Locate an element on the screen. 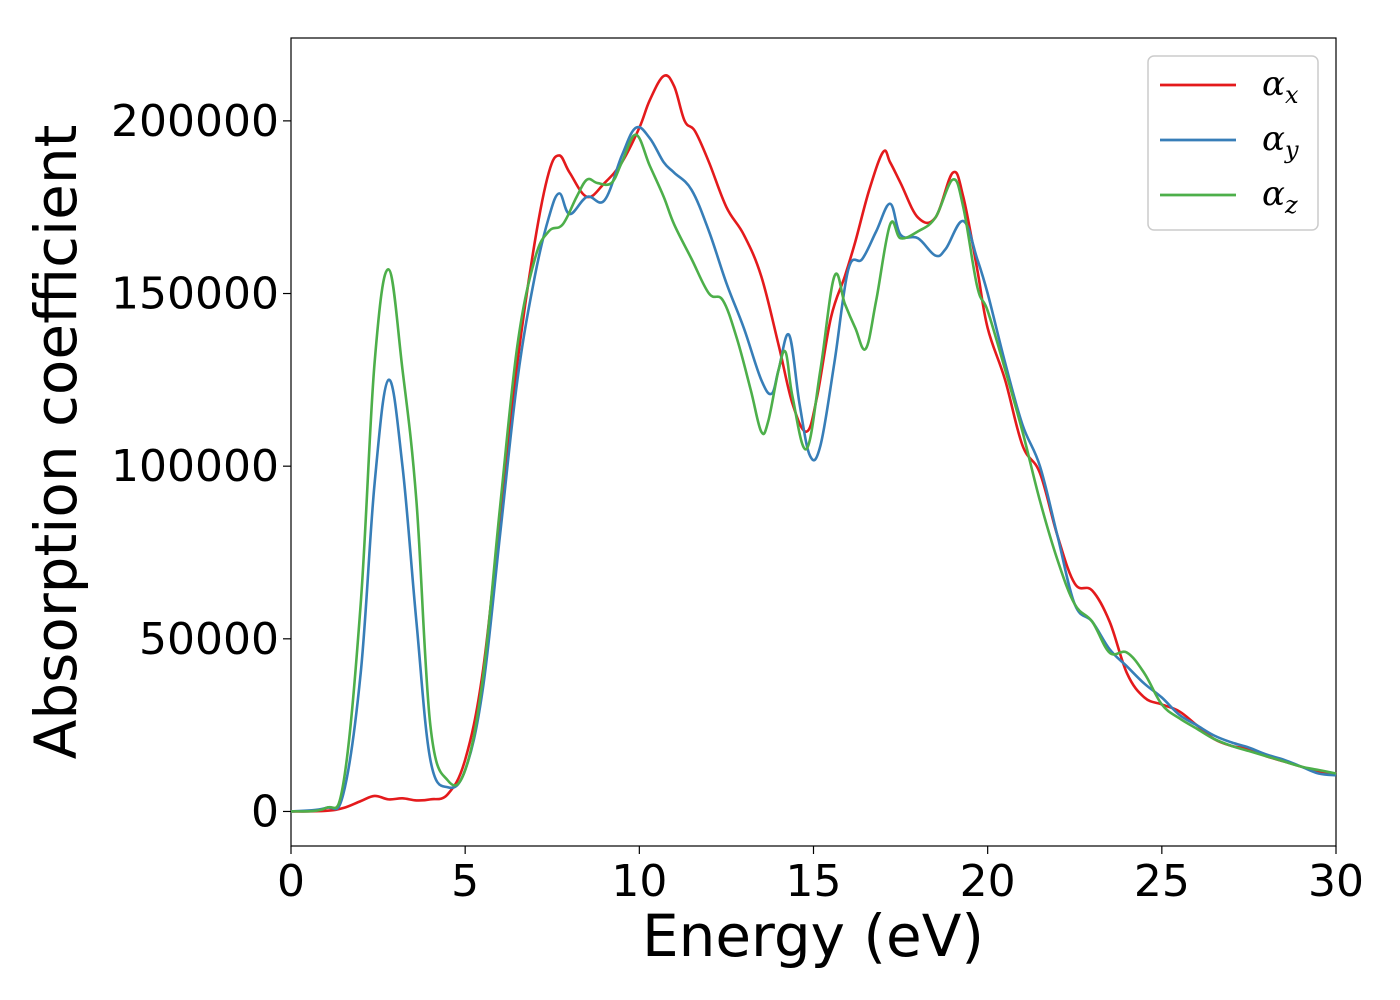 The height and width of the screenshot is (1000, 1400). legend: αx αy αz is located at coordinates (1233, 143).